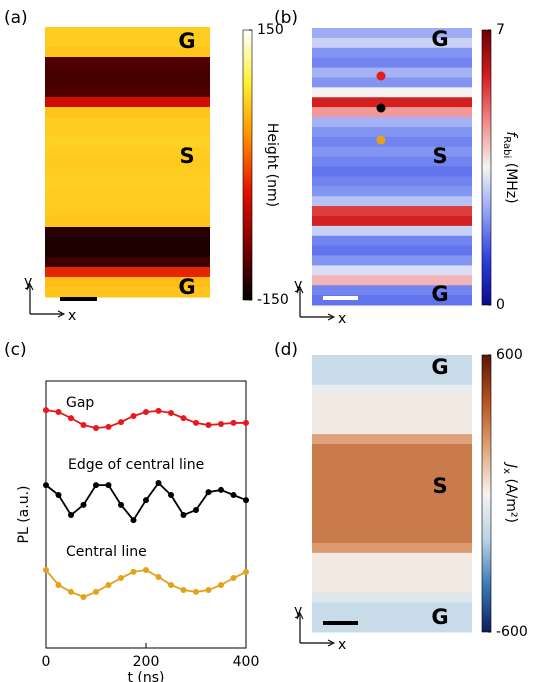  I want to click on marker-dot, so click(381, 108).